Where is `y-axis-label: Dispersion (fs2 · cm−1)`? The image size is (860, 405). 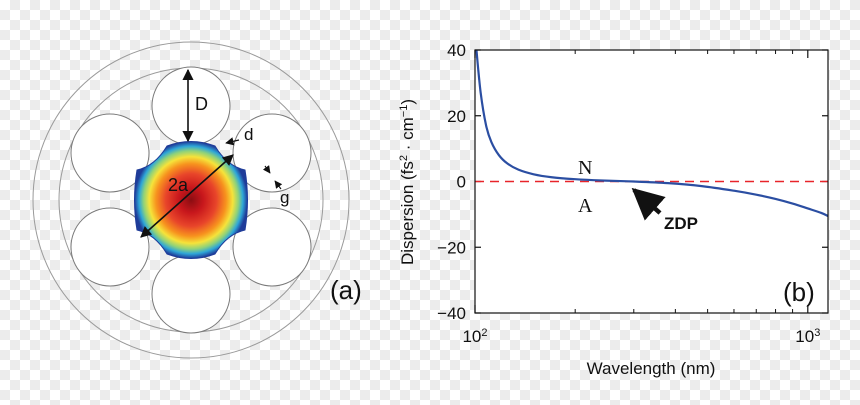 y-axis-label: Dispersion (fs2 · cm−1) is located at coordinates (407, 182).